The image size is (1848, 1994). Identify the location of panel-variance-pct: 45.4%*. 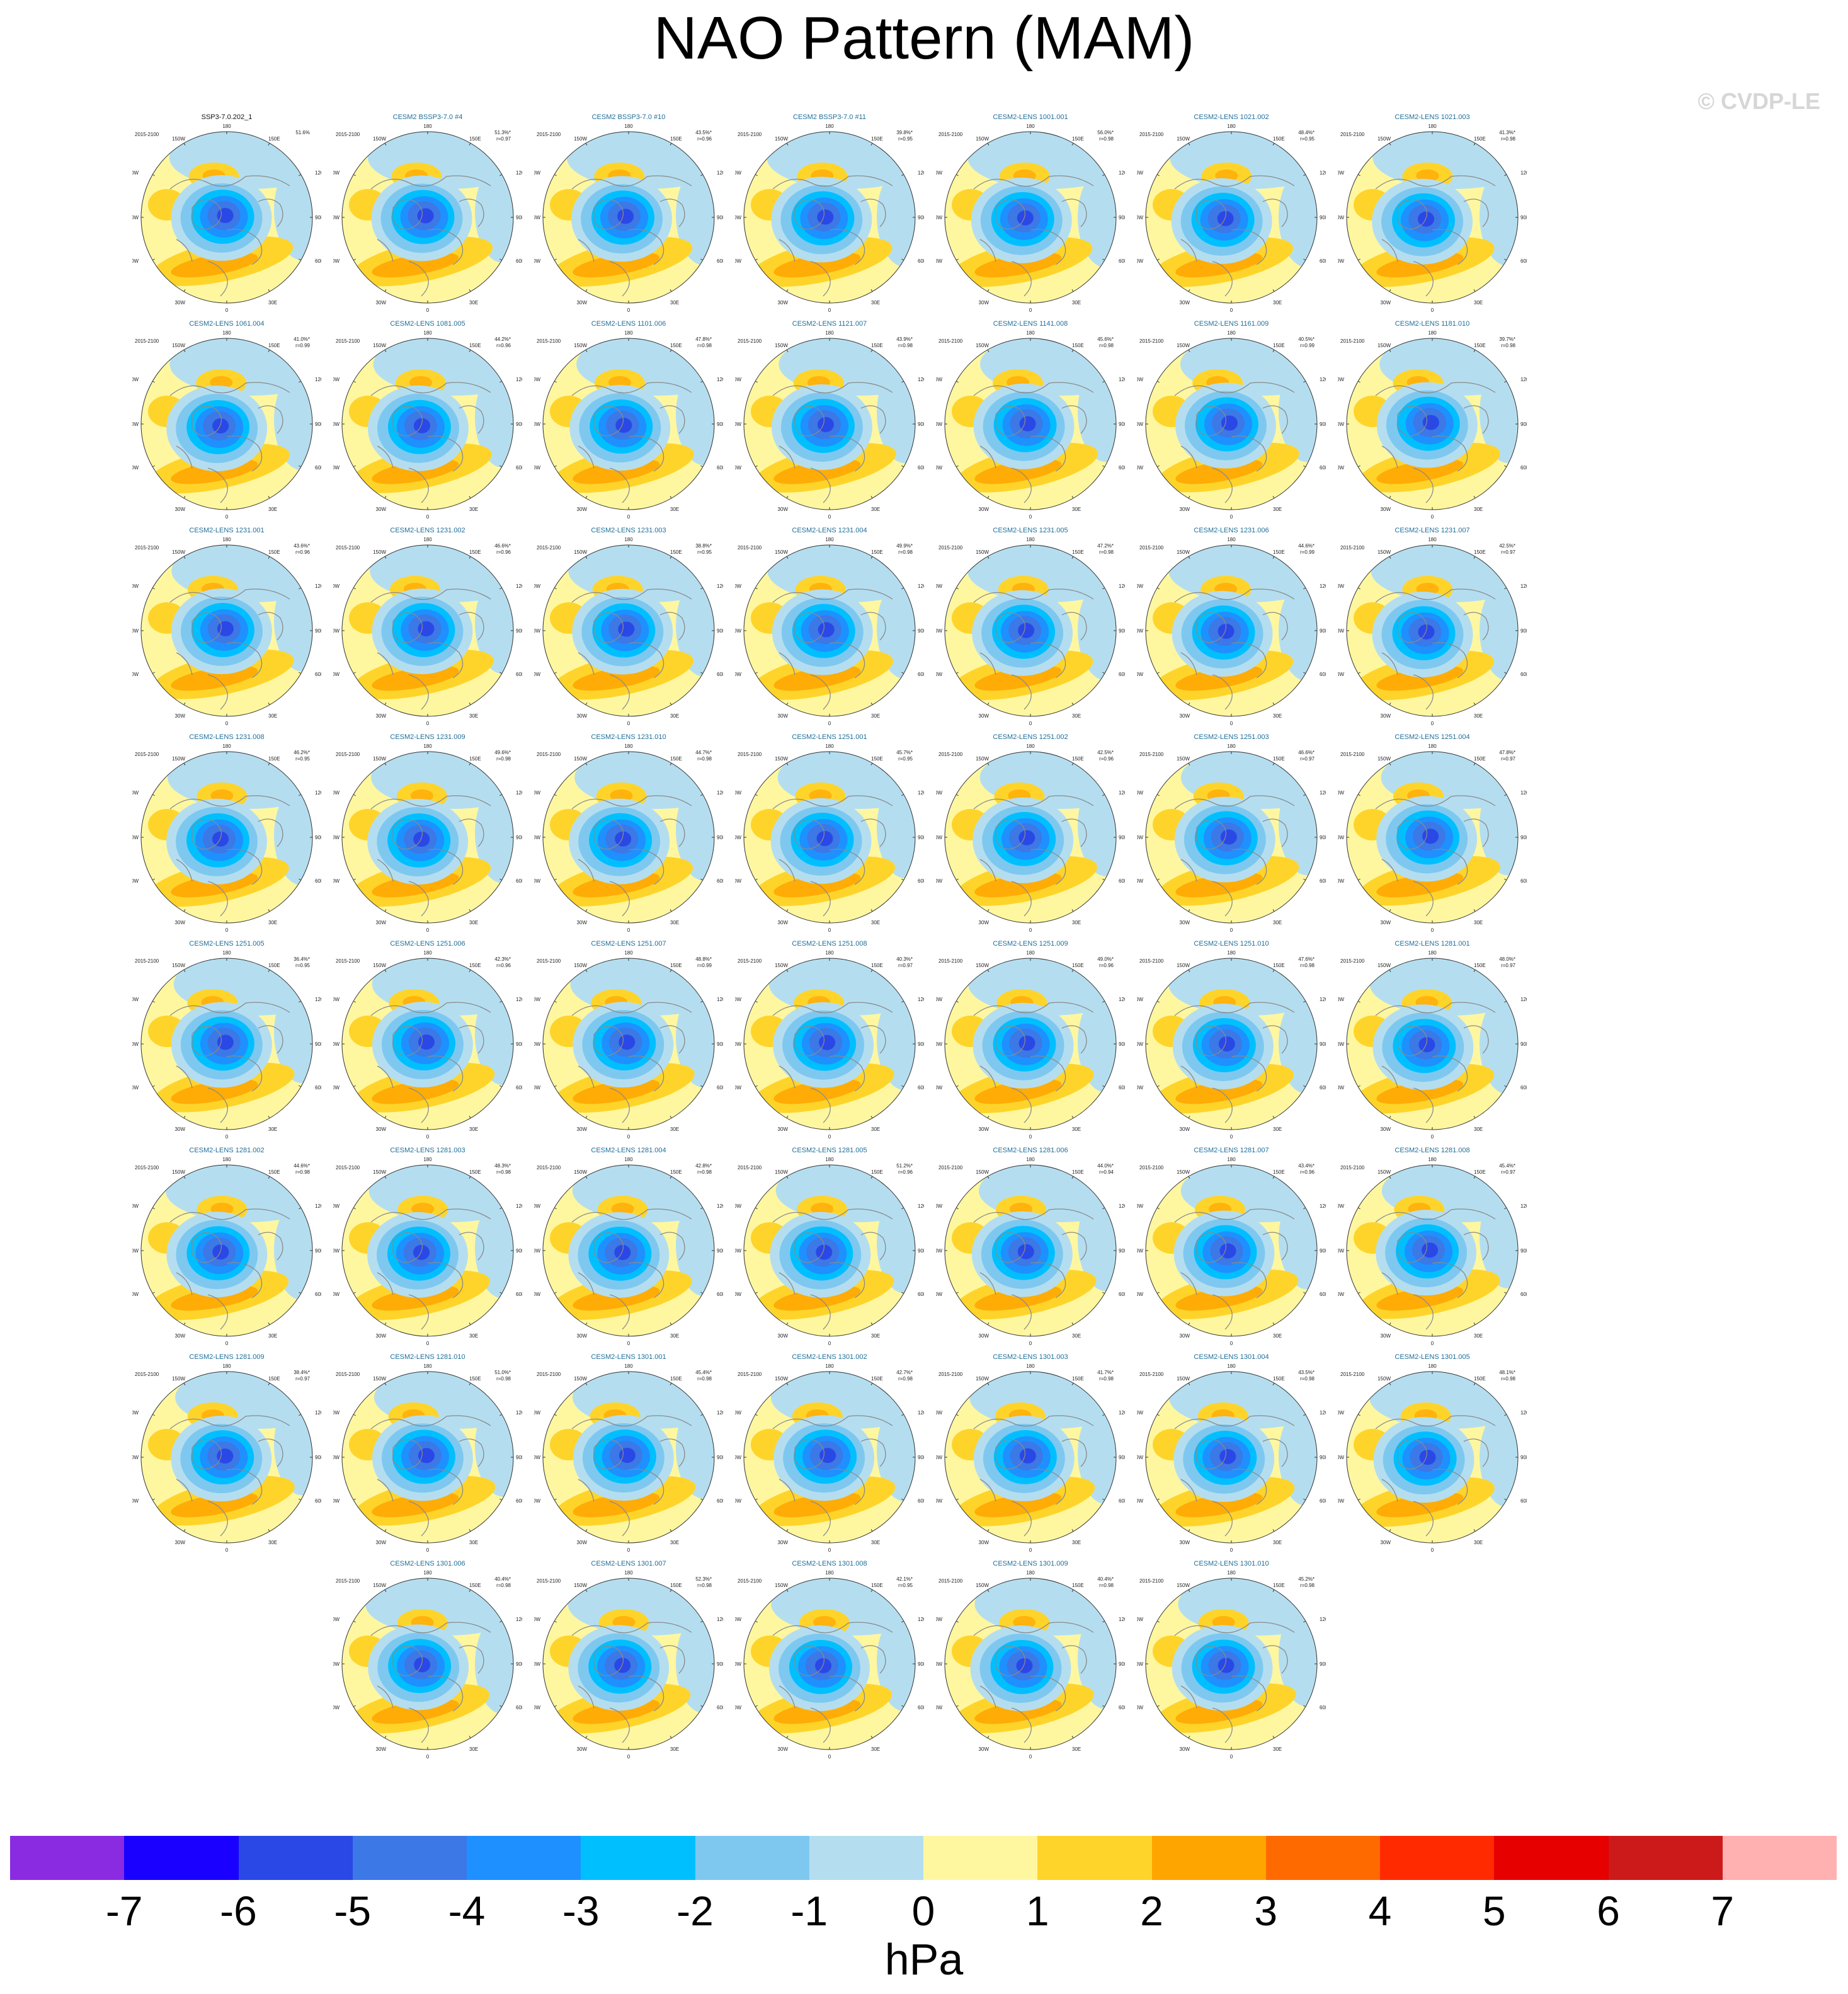
(703, 1372).